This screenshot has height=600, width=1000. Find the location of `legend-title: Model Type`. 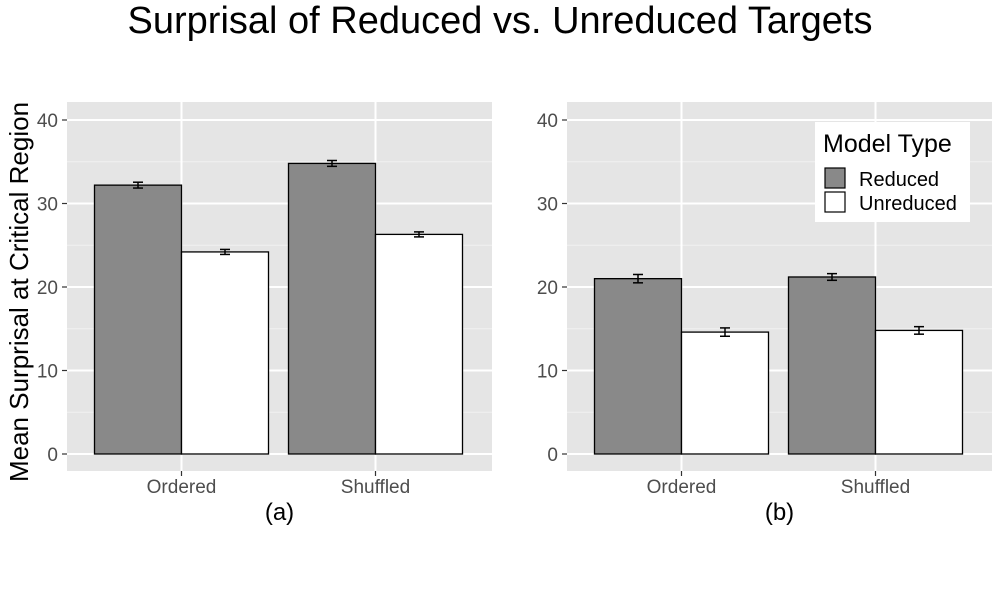

legend-title: Model Type is located at coordinates (887, 144).